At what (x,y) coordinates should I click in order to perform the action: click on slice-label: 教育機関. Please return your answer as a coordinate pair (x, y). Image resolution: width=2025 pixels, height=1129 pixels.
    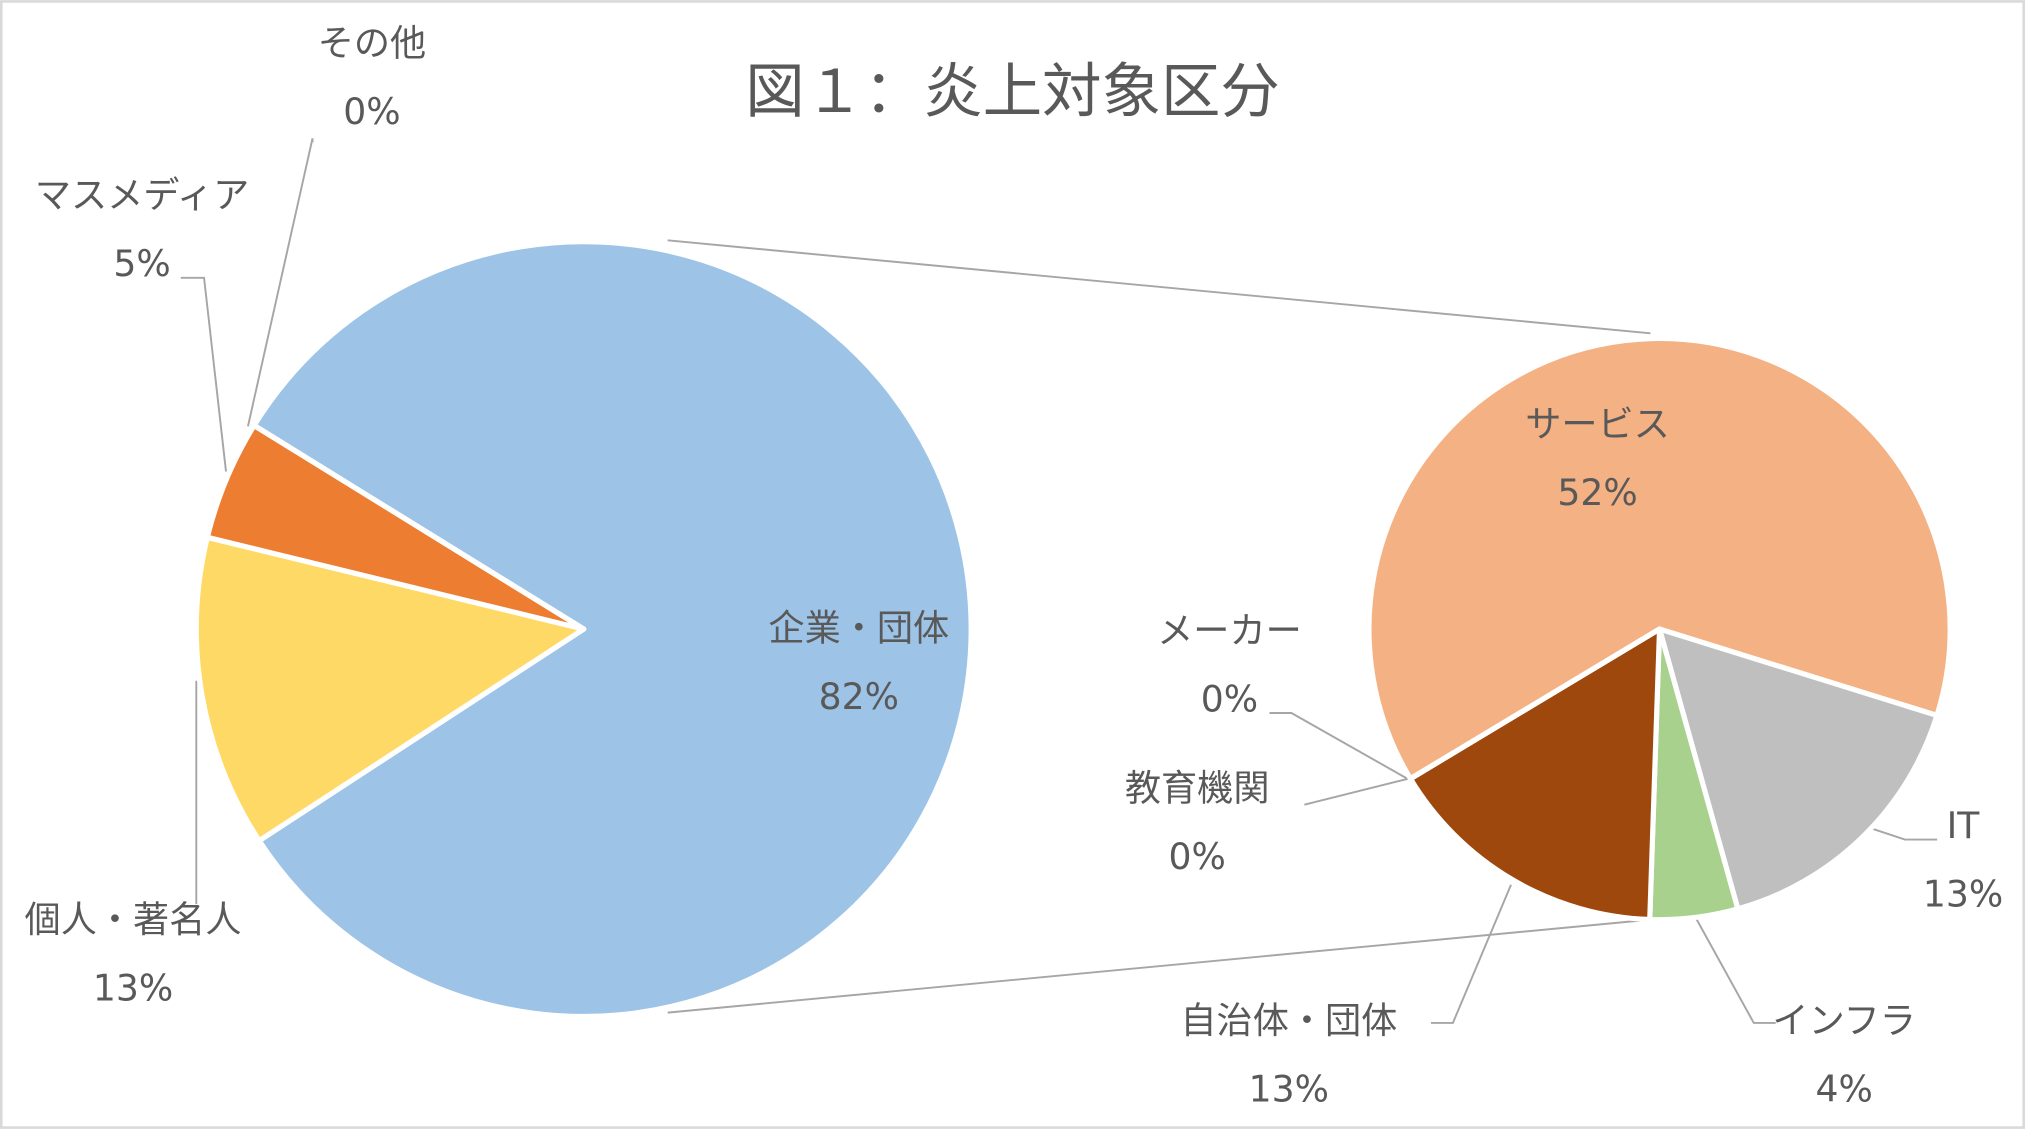
    Looking at the image, I should click on (1197, 788).